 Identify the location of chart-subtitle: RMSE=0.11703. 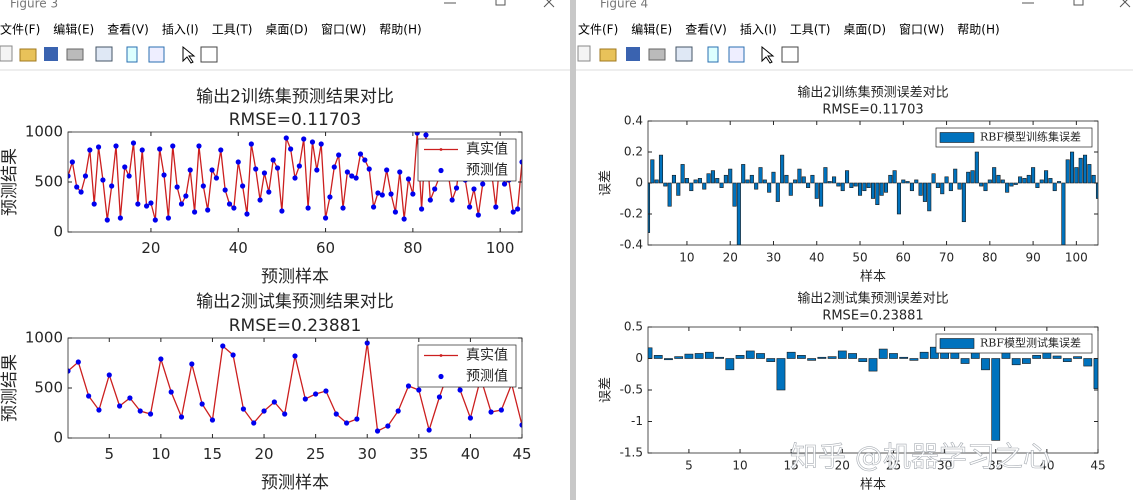
(872, 110).